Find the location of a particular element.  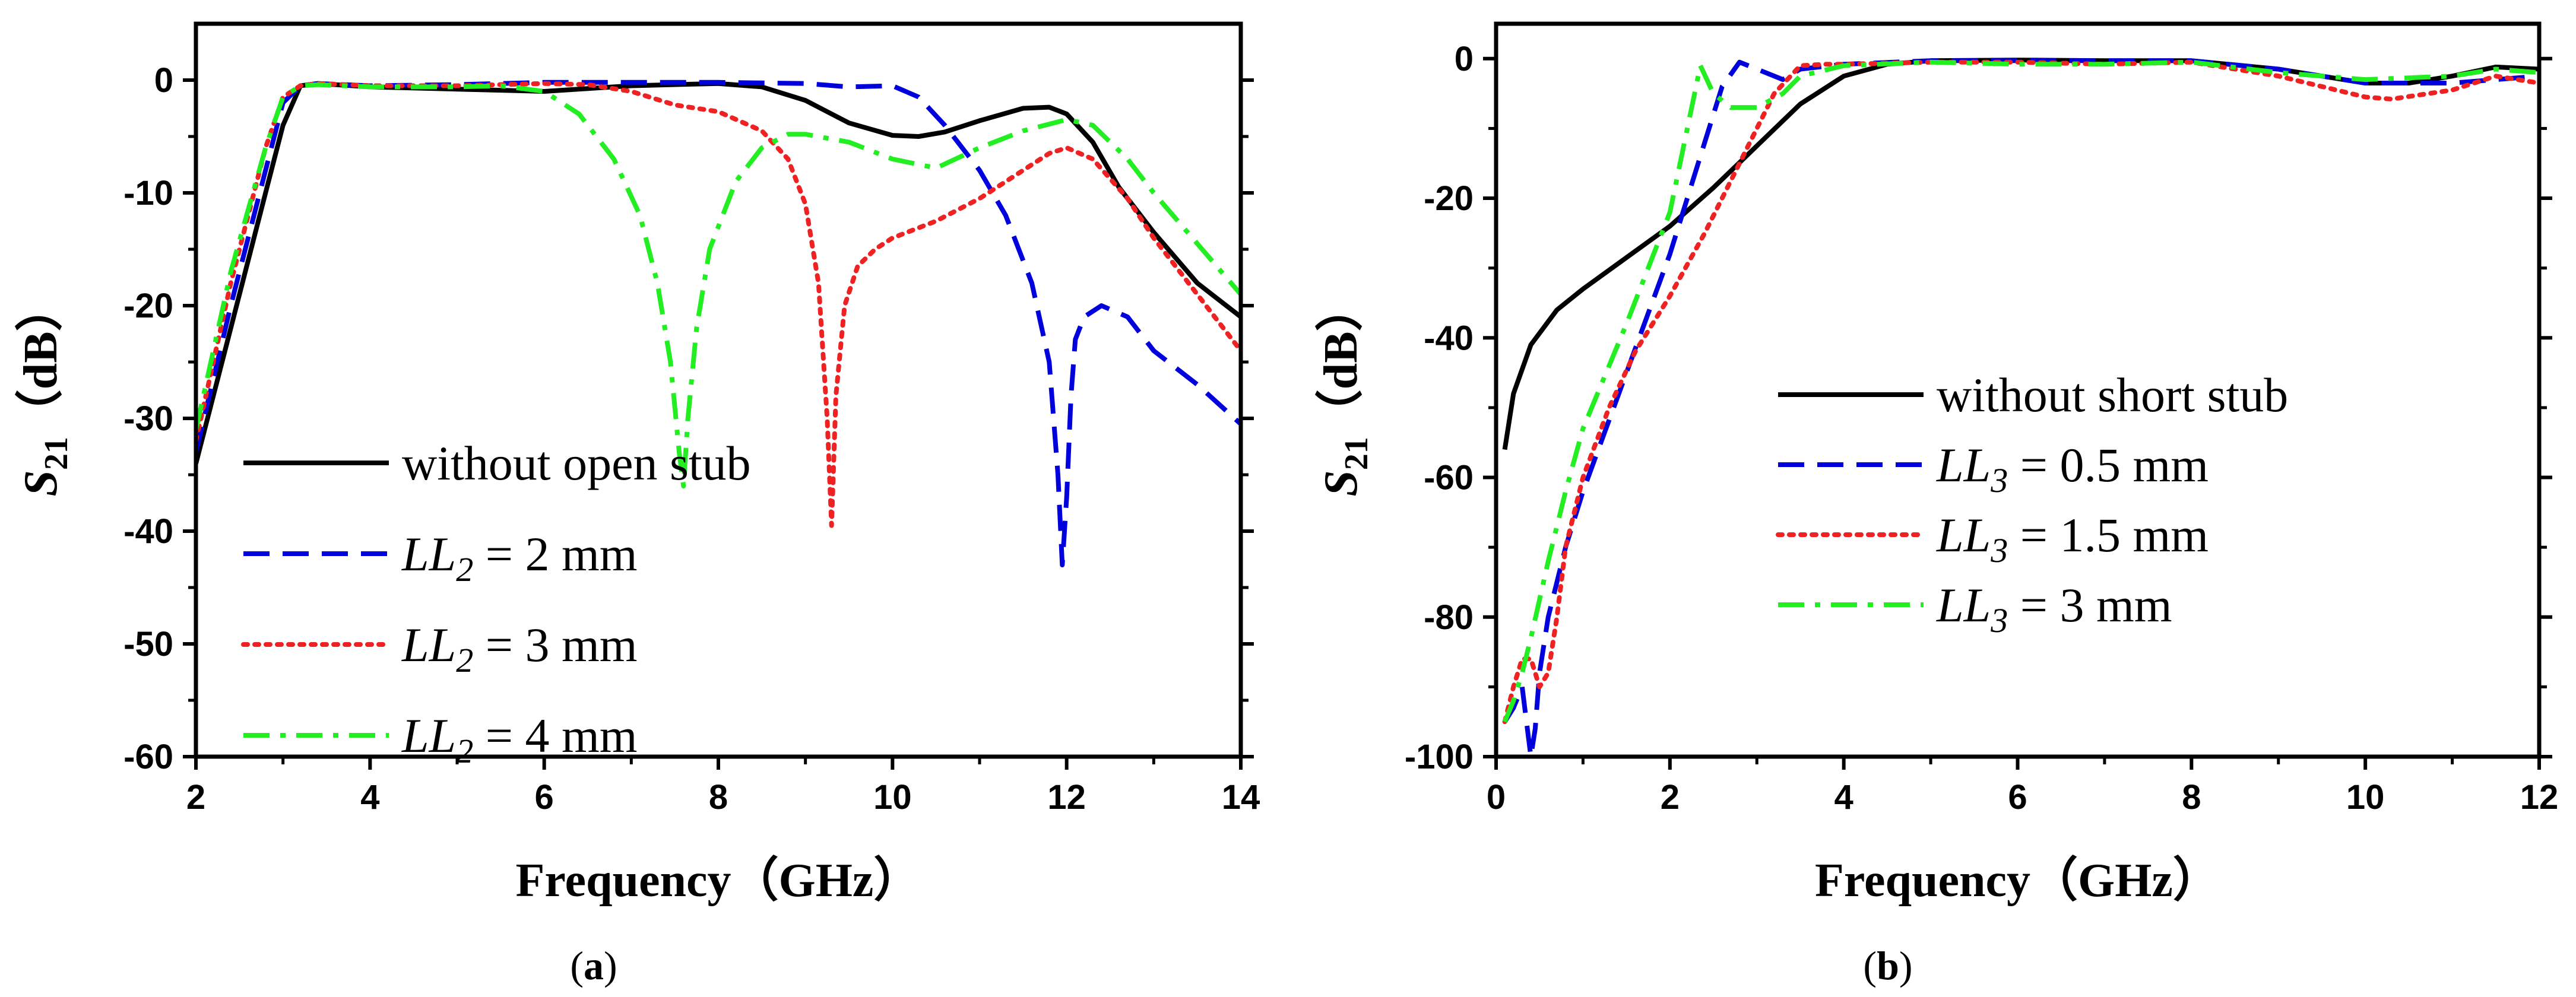

chart-b-legend-label-3: LL3 = 3 mm is located at coordinates (2054, 609).